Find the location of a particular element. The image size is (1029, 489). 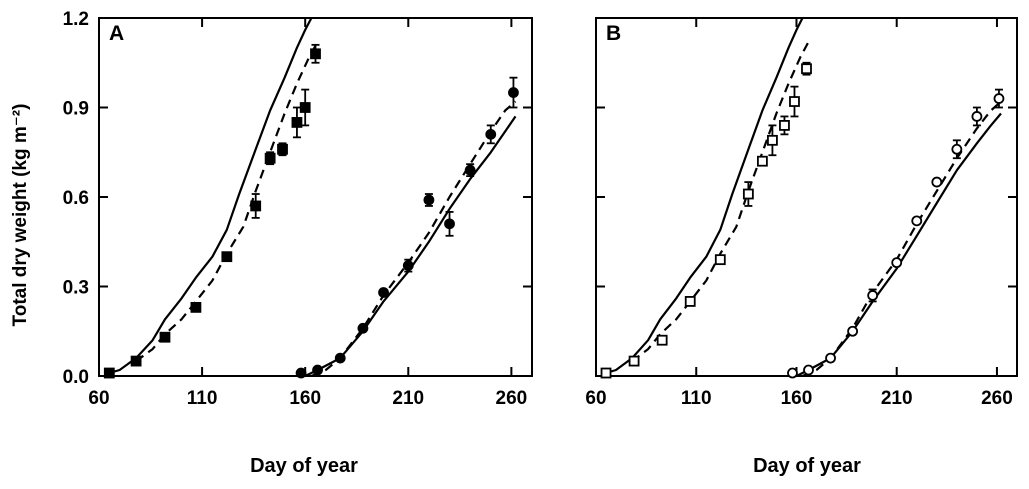

panel-a-xlabel: Day of year is located at coordinates (304, 466).